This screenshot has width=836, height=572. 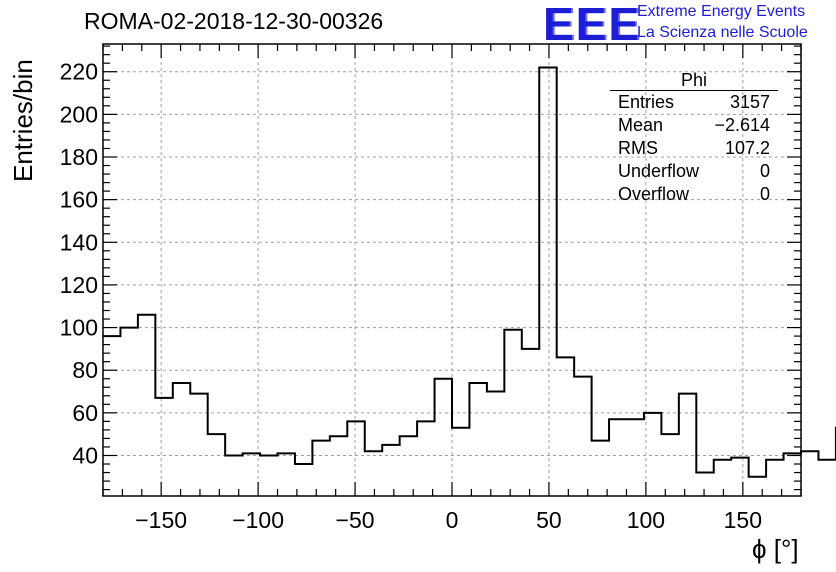 I want to click on eee-logo: EEE, so click(x=592, y=24).